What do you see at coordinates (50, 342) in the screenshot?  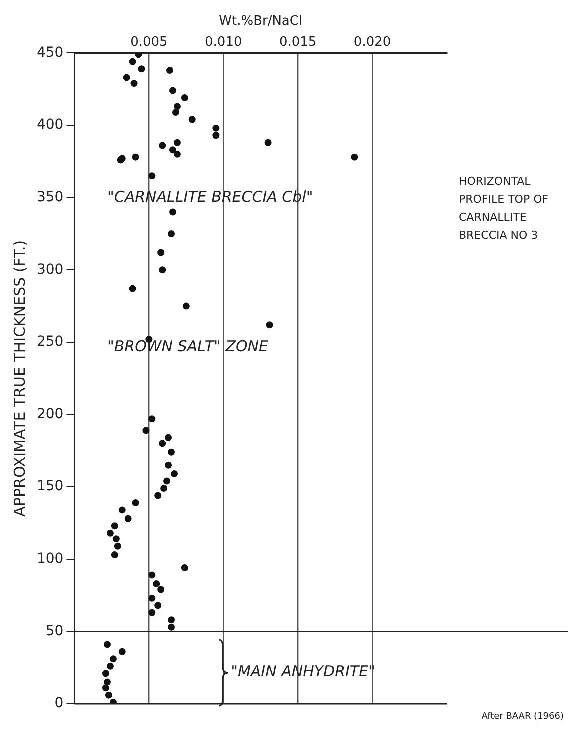 I see `y-tick-label: 250` at bounding box center [50, 342].